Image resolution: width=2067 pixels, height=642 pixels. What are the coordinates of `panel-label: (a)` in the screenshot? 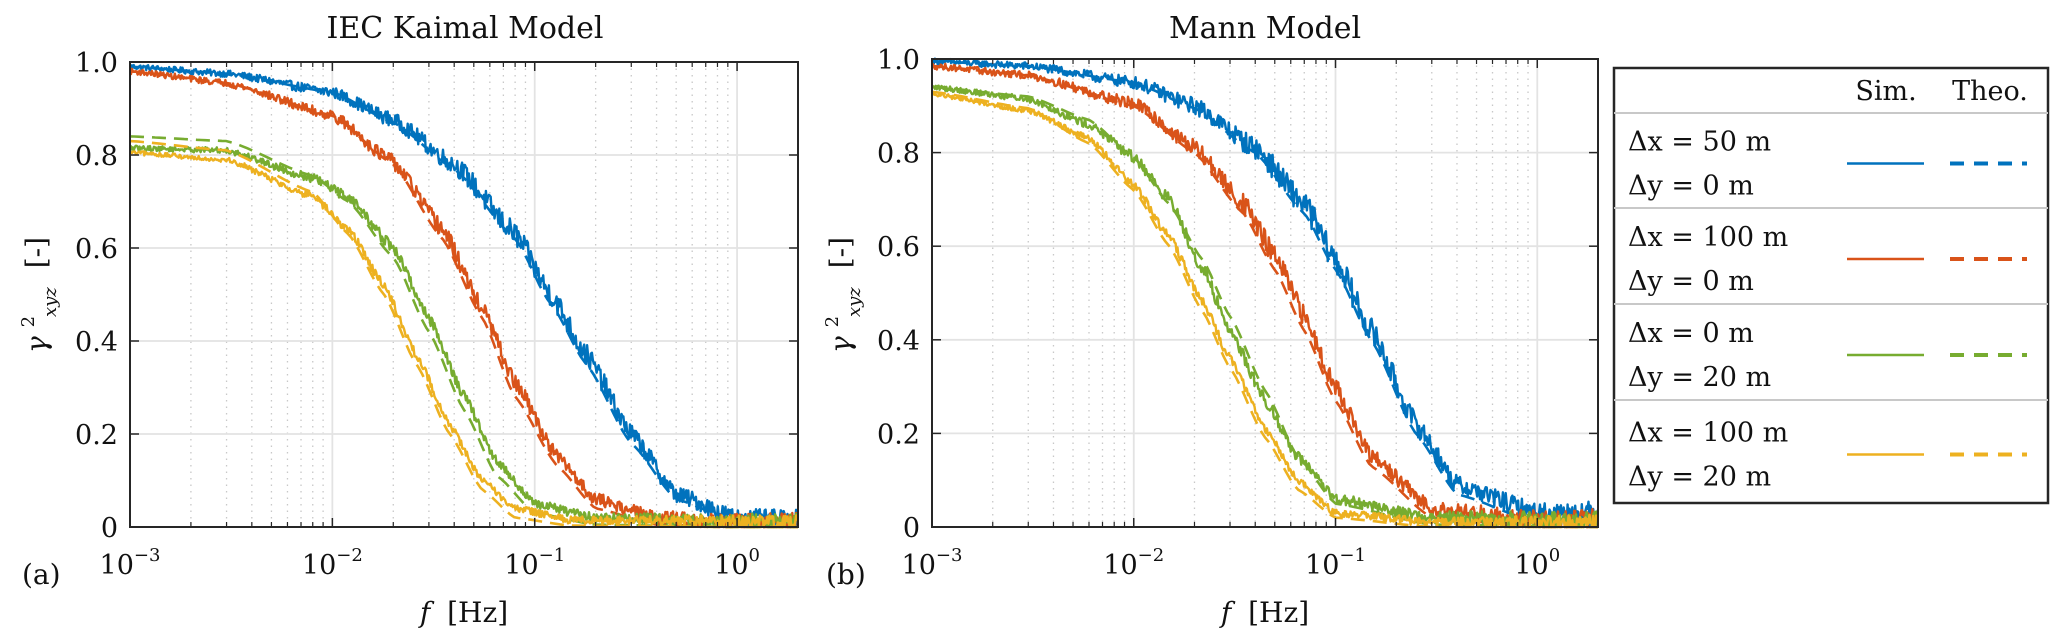 It's located at (41, 574).